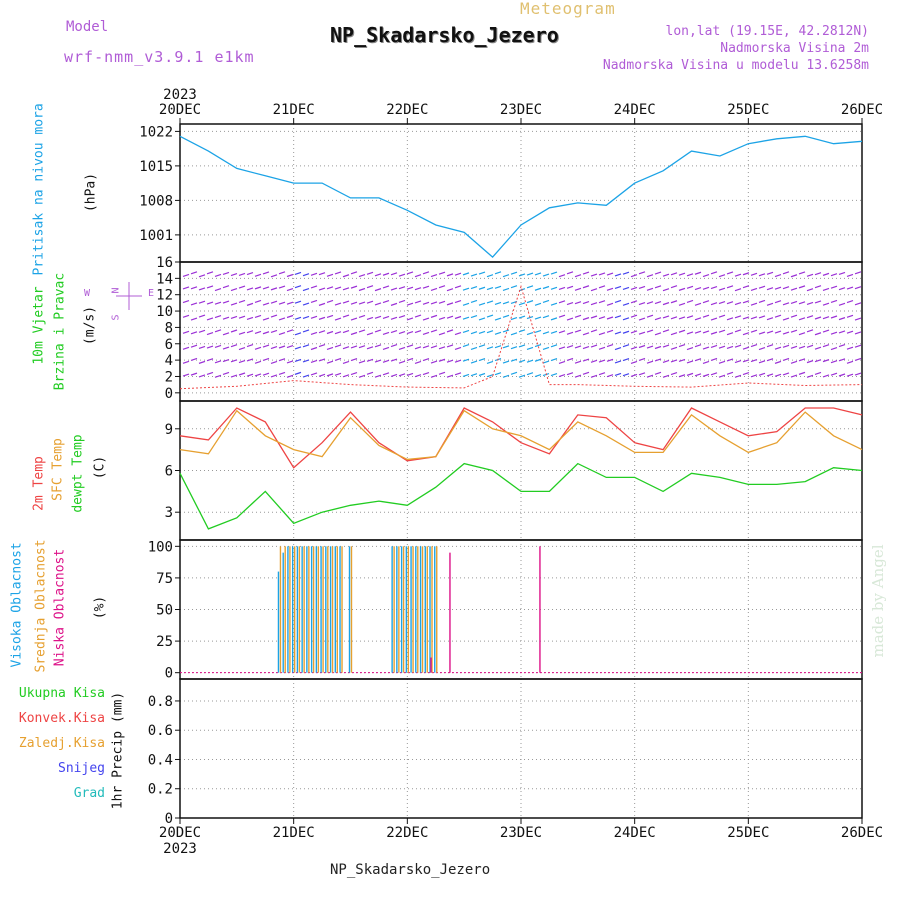 The width and height of the screenshot is (900, 900). What do you see at coordinates (160, 702) in the screenshot?
I see `y-tick-label: 0.8` at bounding box center [160, 702].